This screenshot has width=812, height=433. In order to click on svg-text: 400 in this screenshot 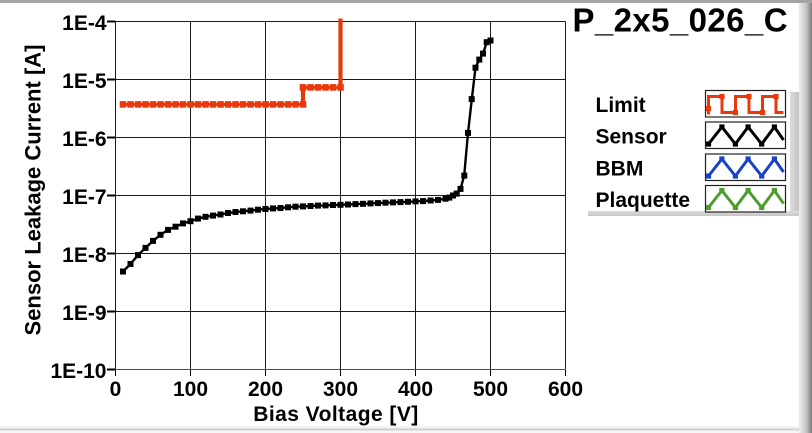, I will do `click(415, 389)`.